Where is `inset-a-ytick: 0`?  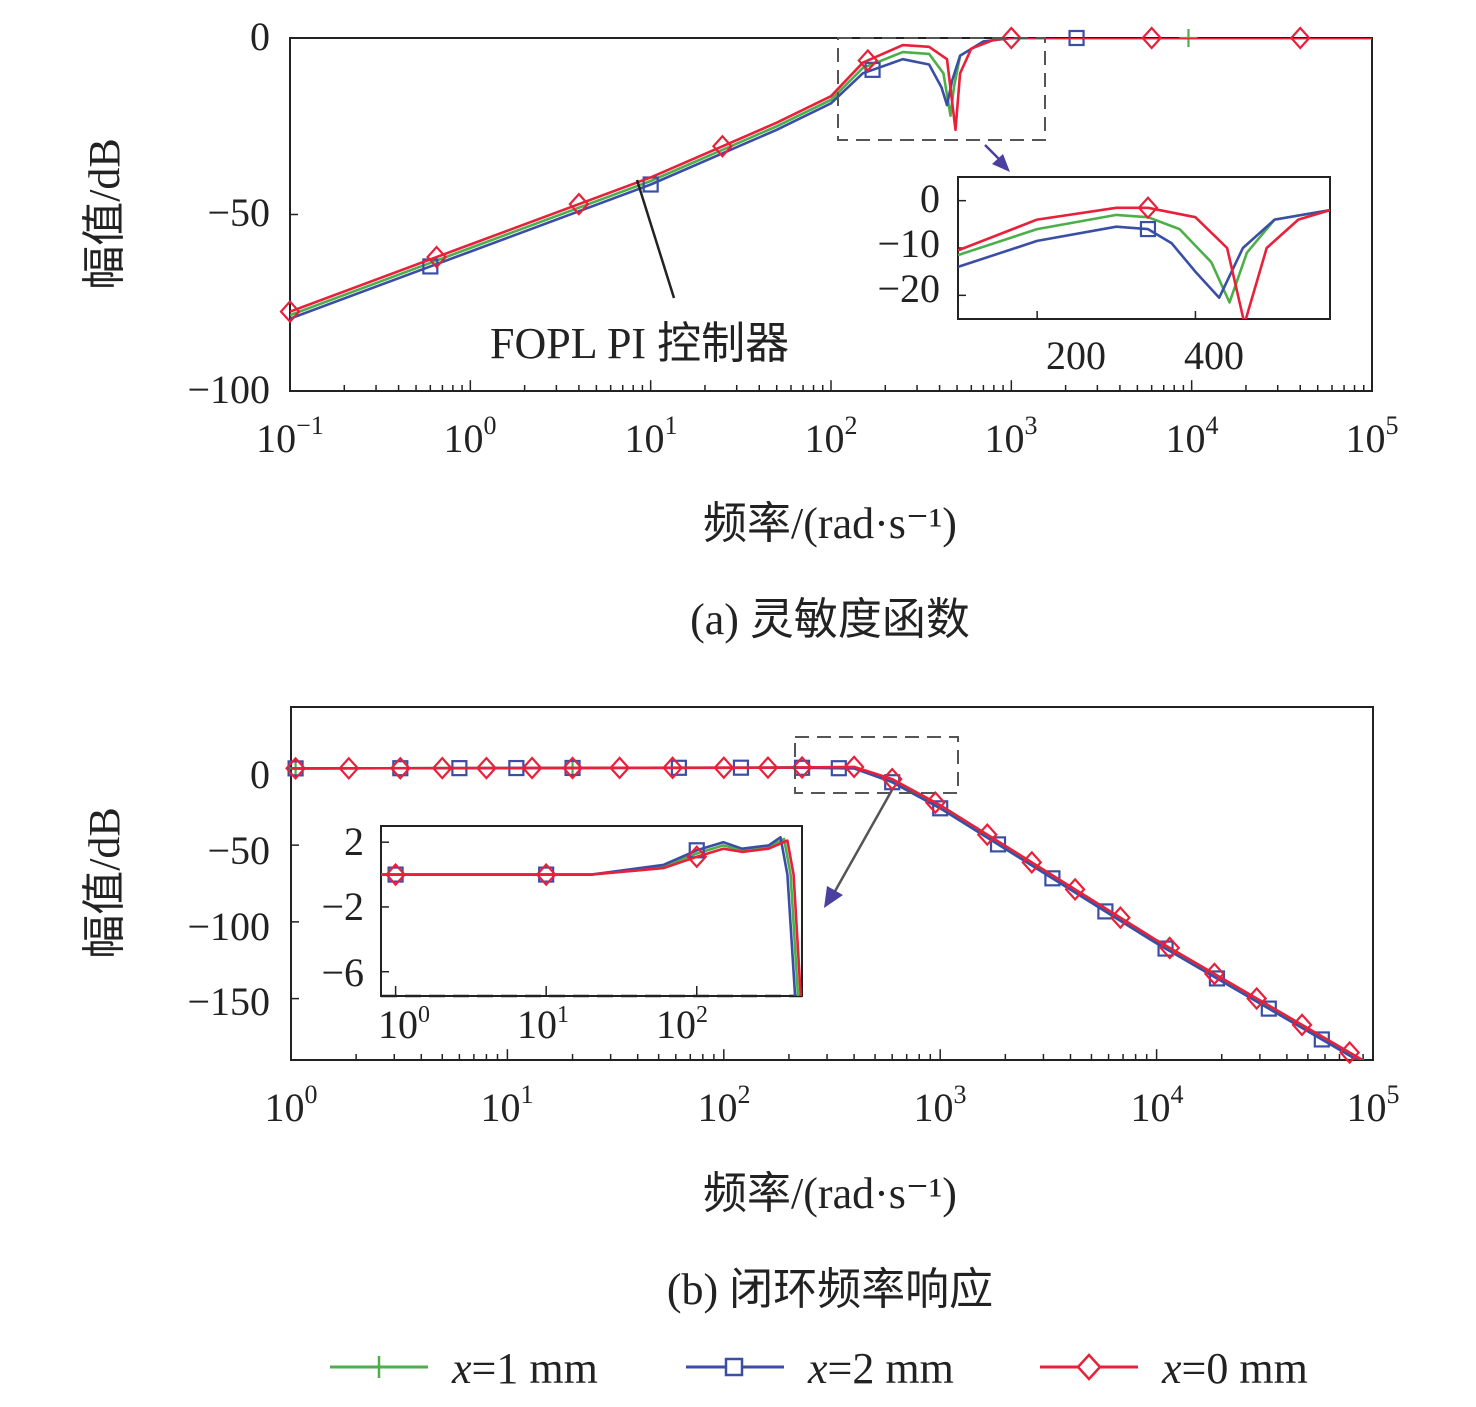
inset-a-ytick: 0 is located at coordinates (930, 198).